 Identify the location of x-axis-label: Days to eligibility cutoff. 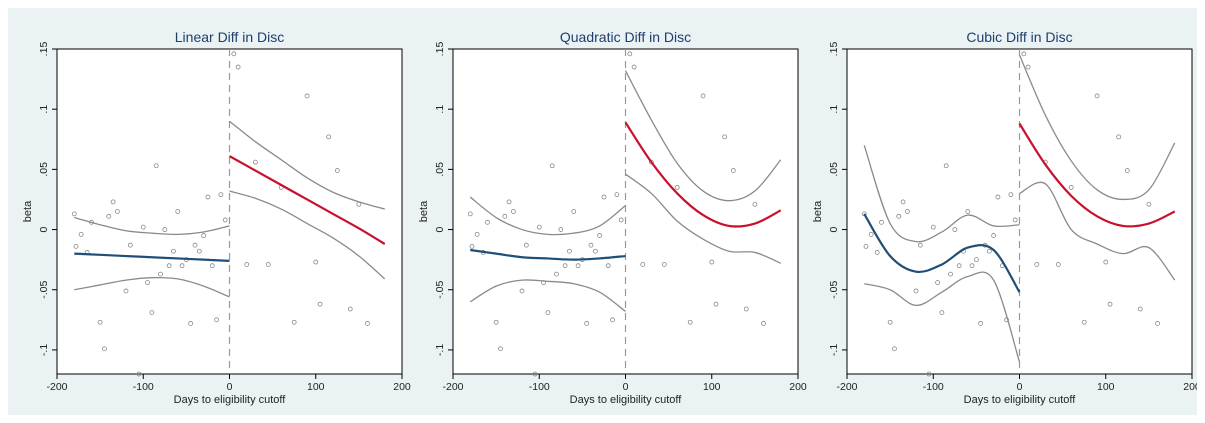
(1020, 400).